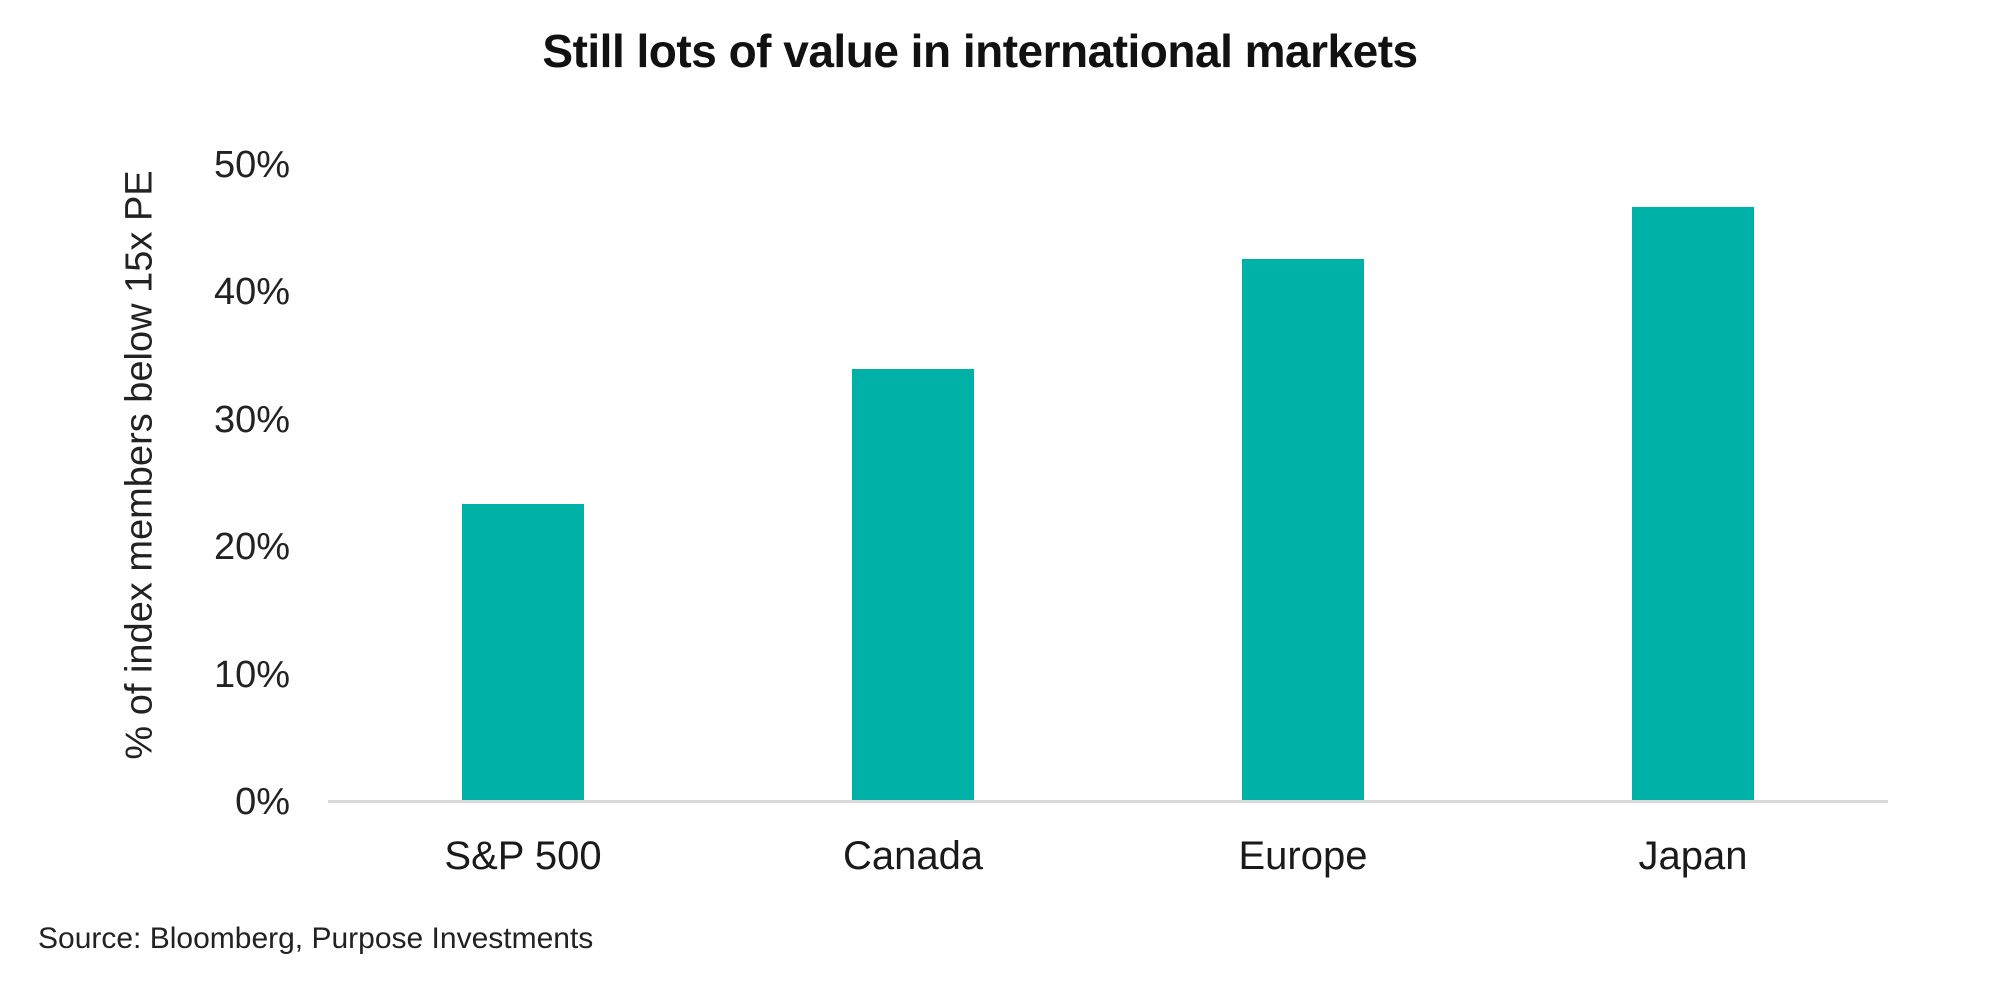  Describe the element at coordinates (220, 494) in the screenshot. I see `y-axis-tick-labels: 0% 10% 20% 30% 40% 50%` at that location.